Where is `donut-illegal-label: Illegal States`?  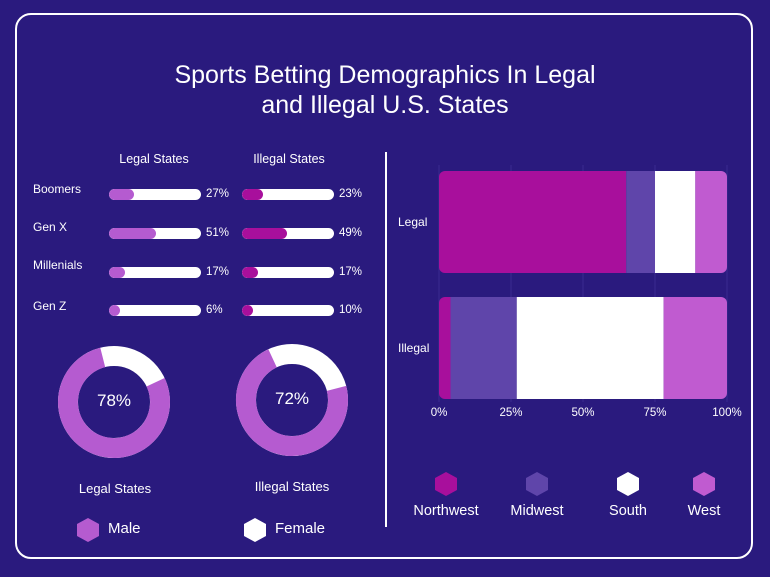
donut-illegal-label: Illegal States is located at coordinates (292, 486).